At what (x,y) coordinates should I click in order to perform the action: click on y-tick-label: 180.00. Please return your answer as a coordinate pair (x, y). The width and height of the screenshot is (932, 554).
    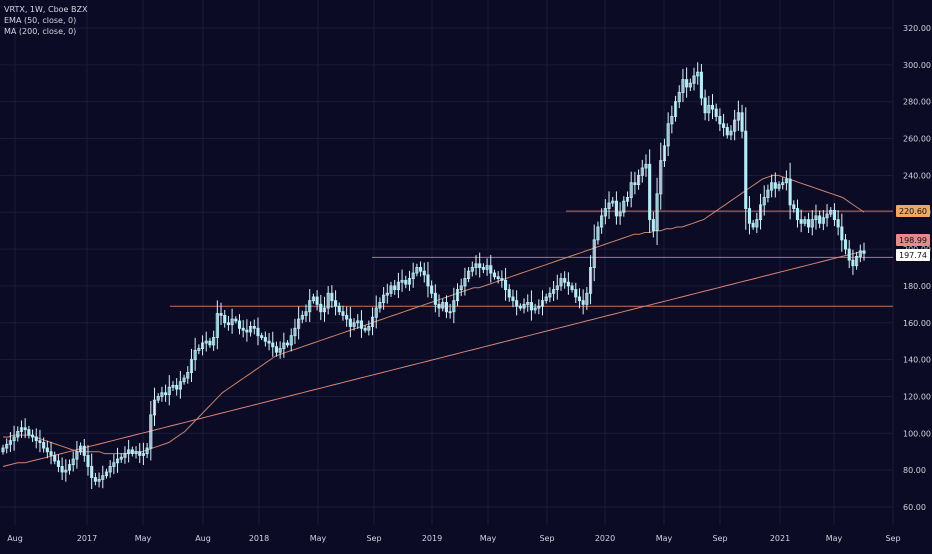
    Looking at the image, I should click on (917, 286).